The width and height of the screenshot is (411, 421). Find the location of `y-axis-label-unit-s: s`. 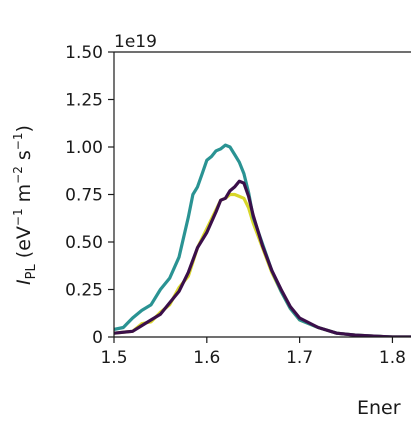

y-axis-label-unit-s: s is located at coordinates (24, 158).